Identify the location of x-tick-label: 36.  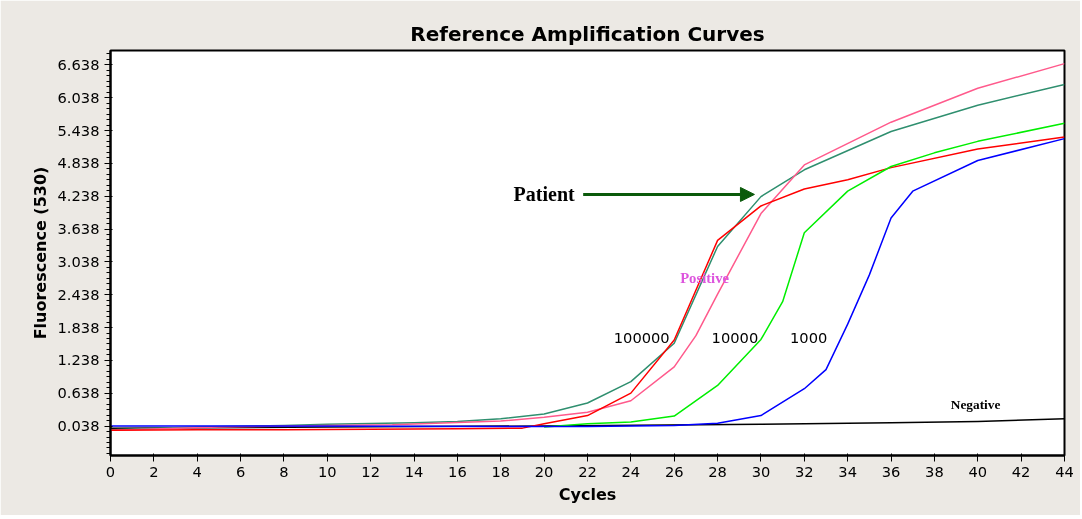
(891, 471).